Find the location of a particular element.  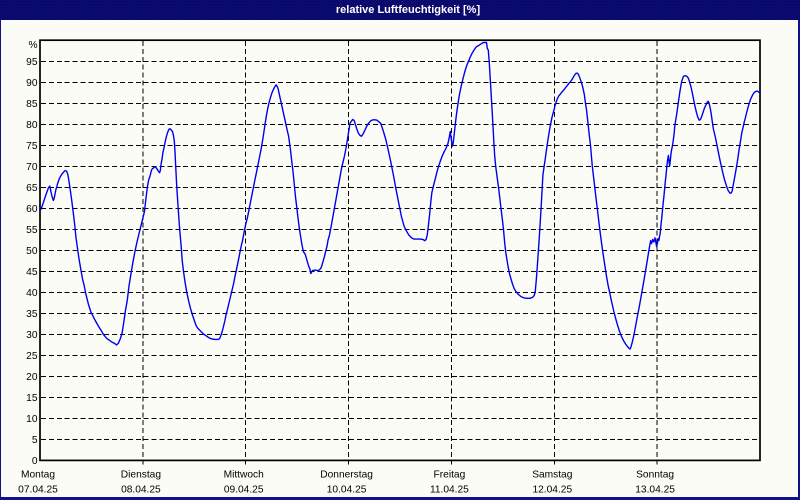

svg-text: 08.04.25 is located at coordinates (141, 490).